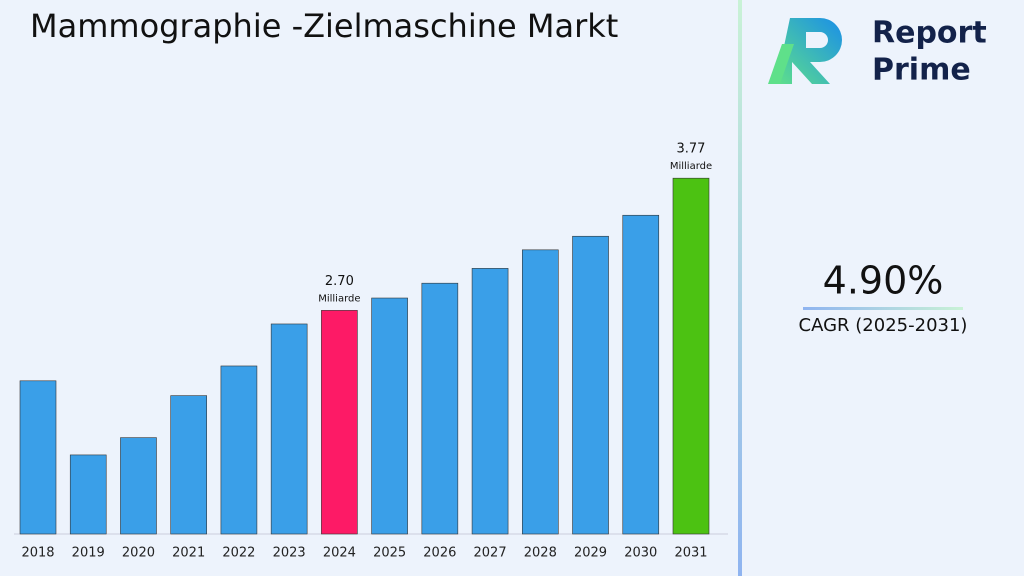  I want to click on x-tick-label: 2023, so click(289, 553).